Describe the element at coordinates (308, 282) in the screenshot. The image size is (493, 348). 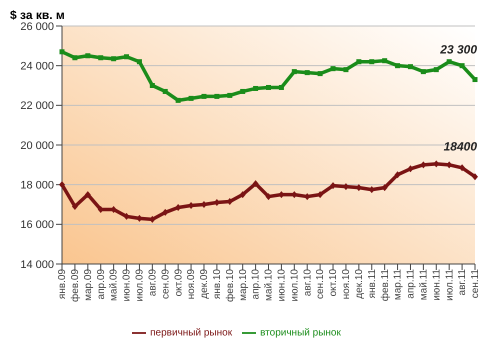
I see `x-tick-label: авг.10` at that location.